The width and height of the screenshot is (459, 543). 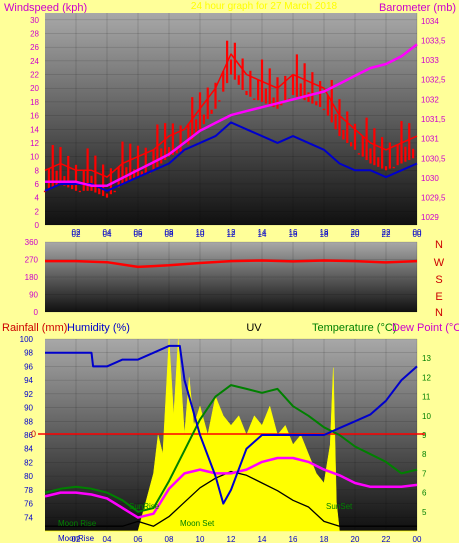 What do you see at coordinates (28, 366) in the screenshot?
I see `humidity-tick-label: 96` at bounding box center [28, 366].